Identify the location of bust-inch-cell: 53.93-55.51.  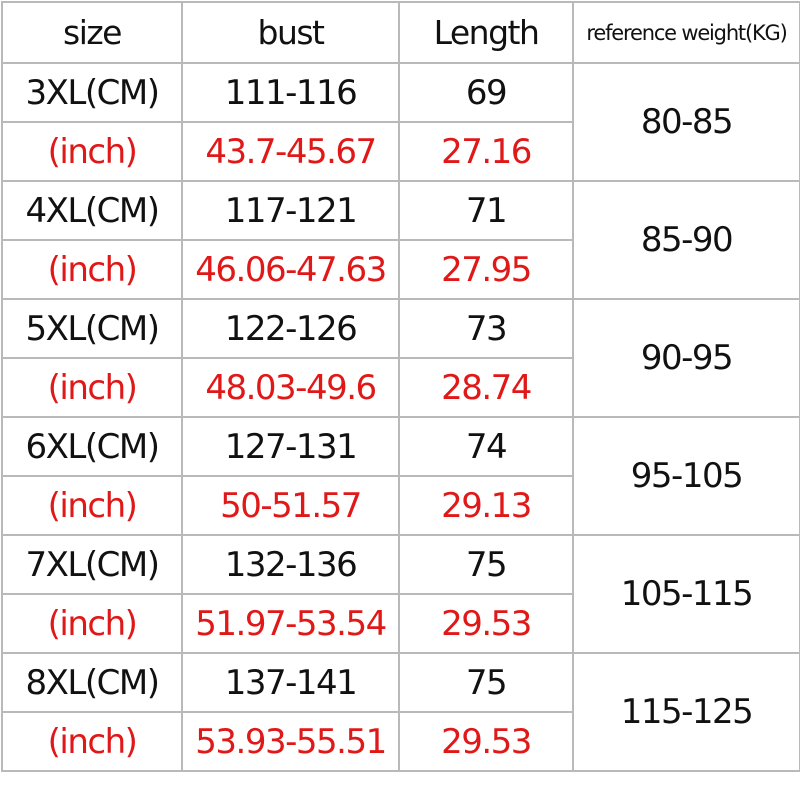
(290, 741).